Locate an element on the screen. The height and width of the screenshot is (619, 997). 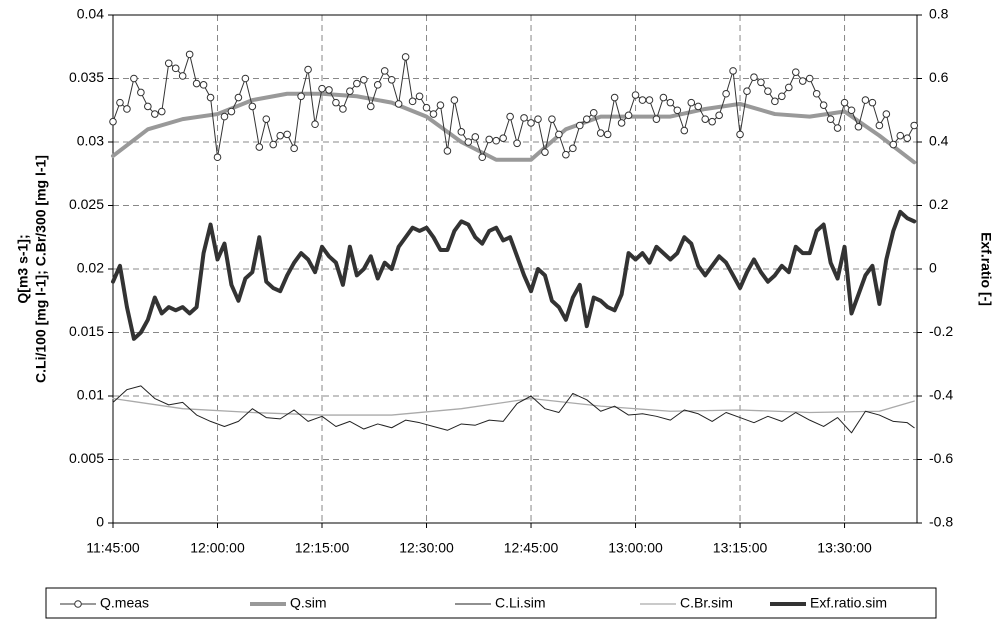
y-tick-label: 0.005 is located at coordinates (86, 458).